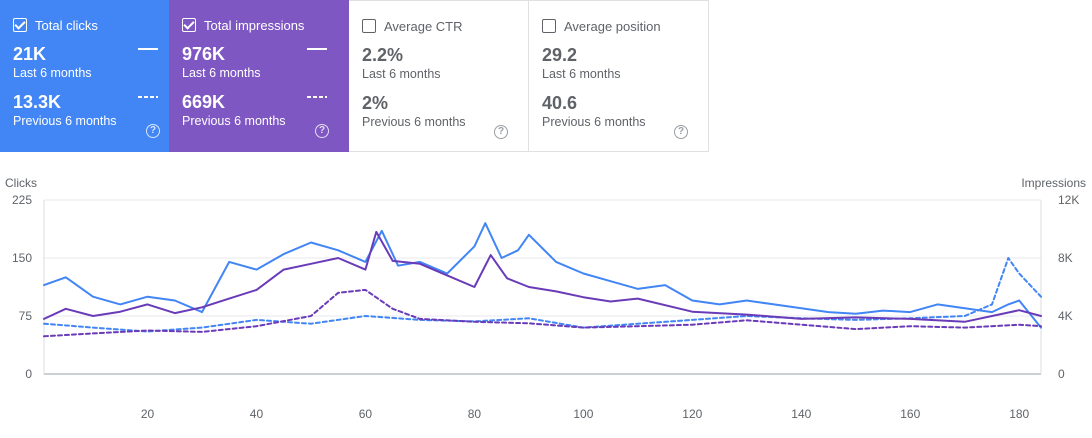 The image size is (1092, 438). What do you see at coordinates (204, 102) in the screenshot?
I see `previous-value: 669K` at bounding box center [204, 102].